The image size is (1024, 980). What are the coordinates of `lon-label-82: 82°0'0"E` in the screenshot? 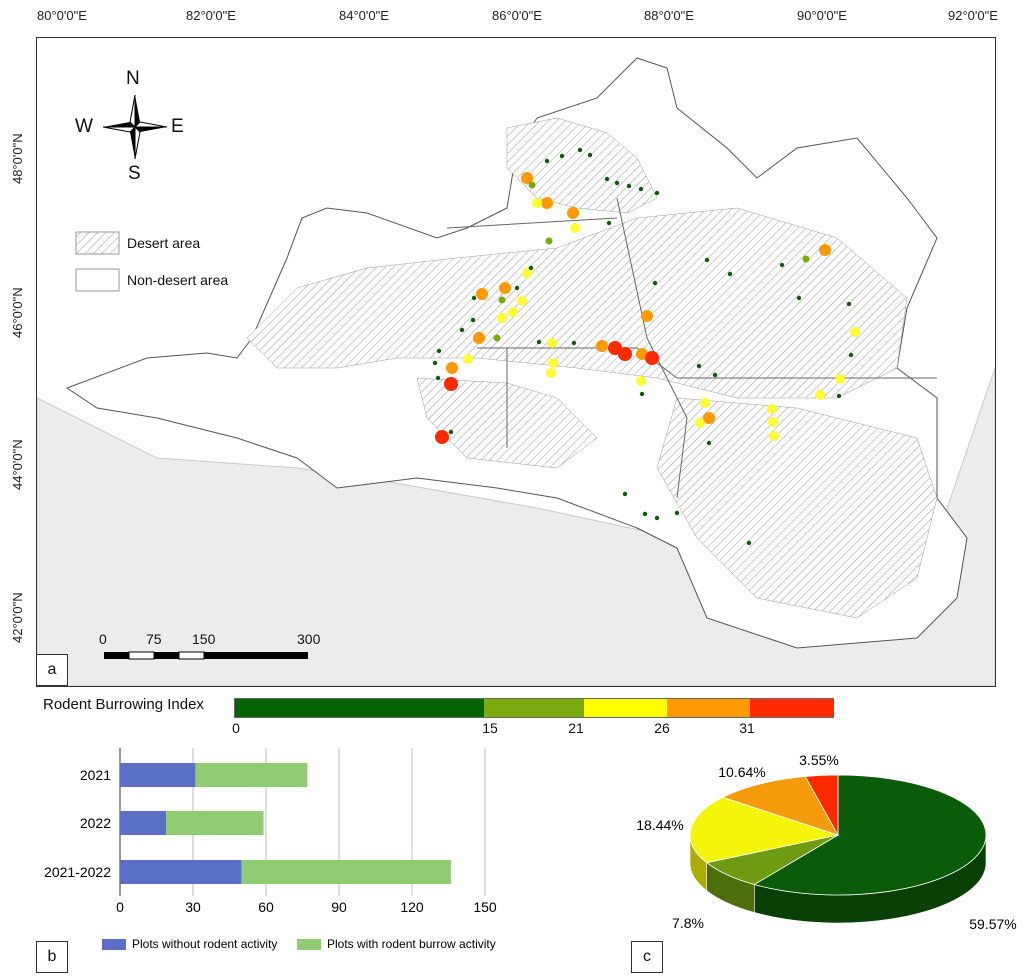 It's located at (211, 15).